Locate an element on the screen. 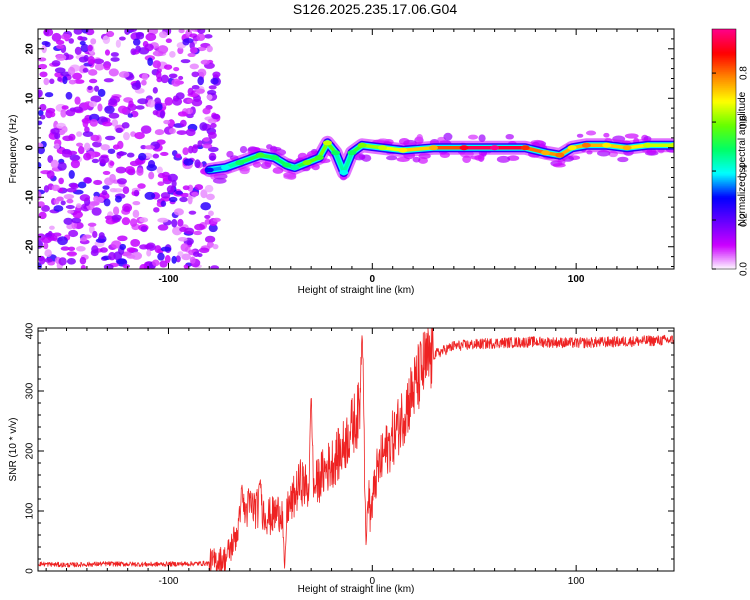 The height and width of the screenshot is (600, 750). y-tick-label: 0 is located at coordinates (30, 571).